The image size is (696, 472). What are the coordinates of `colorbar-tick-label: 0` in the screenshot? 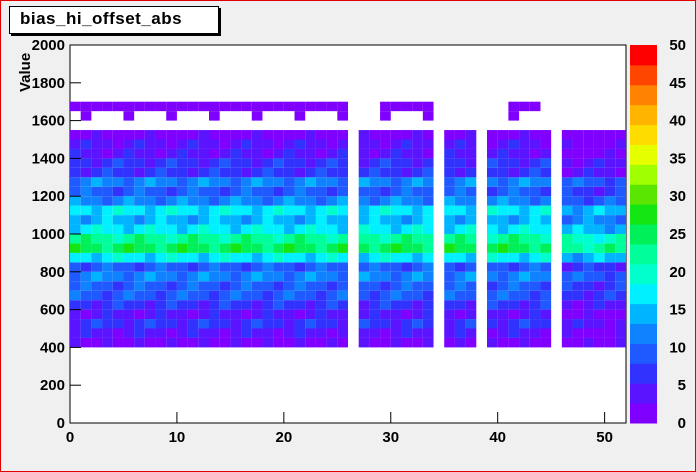 It's located at (682, 423).